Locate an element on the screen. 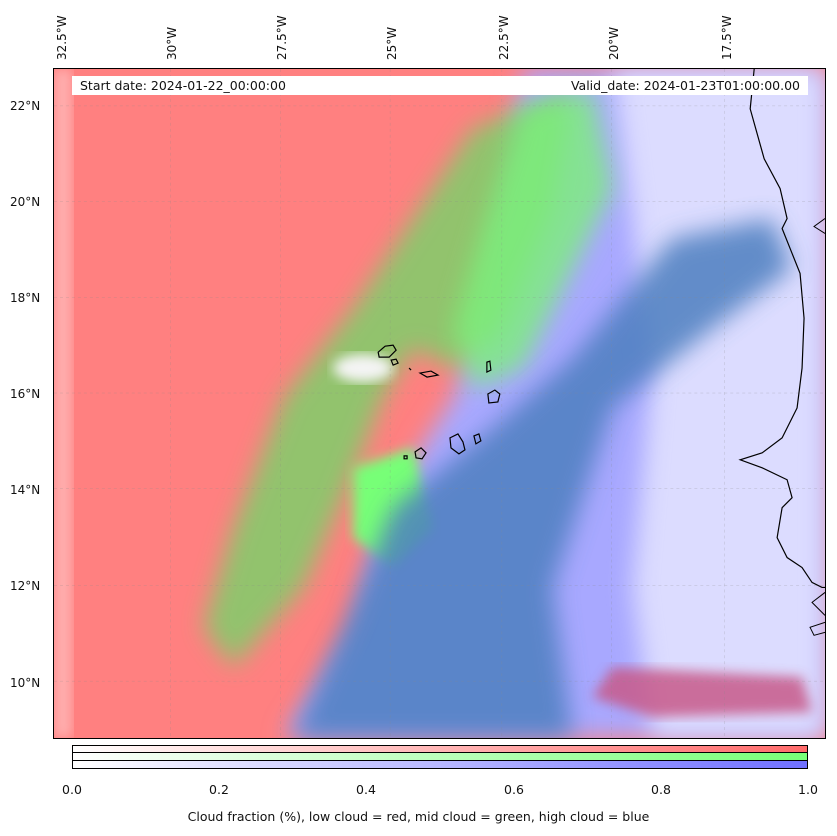 This screenshot has height=836, width=837. colorbar-tick-3: 0.6 is located at coordinates (514, 789).